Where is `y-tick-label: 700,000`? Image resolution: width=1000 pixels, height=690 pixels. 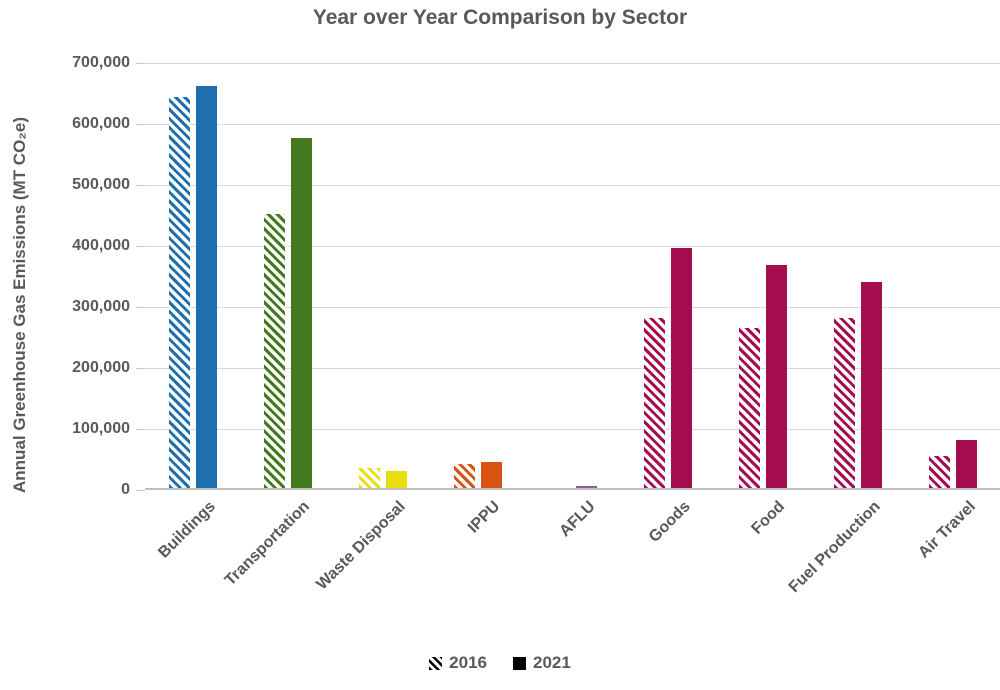 y-tick-label: 700,000 is located at coordinates (101, 62).